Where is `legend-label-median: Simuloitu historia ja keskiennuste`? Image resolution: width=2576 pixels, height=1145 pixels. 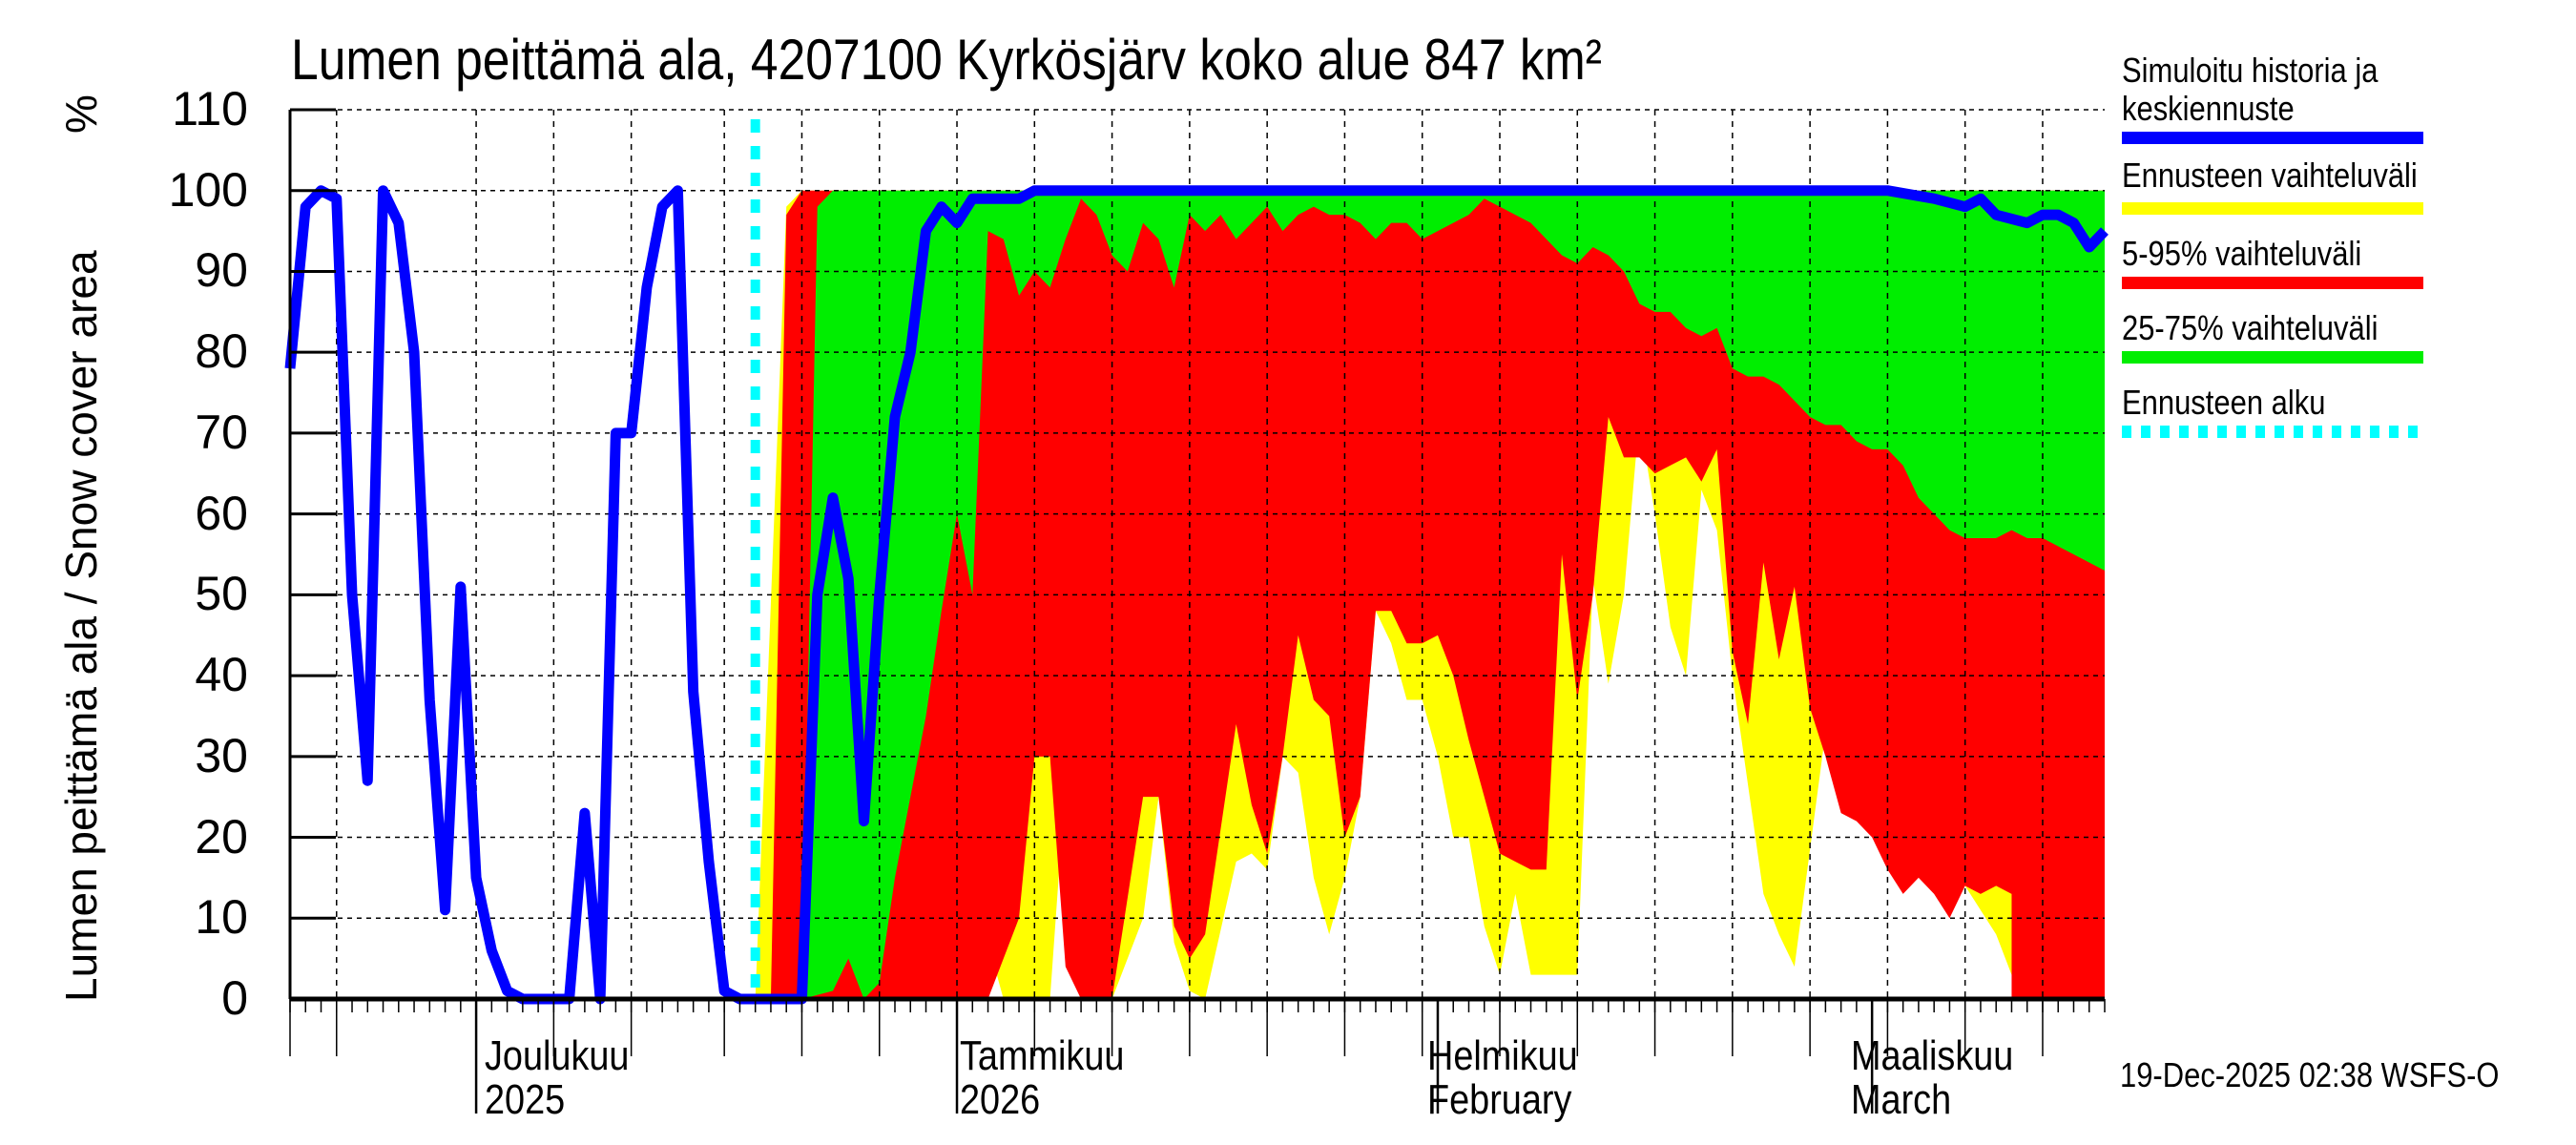 legend-label-median: Simuloitu historia ja keskiennuste is located at coordinates (2250, 89).